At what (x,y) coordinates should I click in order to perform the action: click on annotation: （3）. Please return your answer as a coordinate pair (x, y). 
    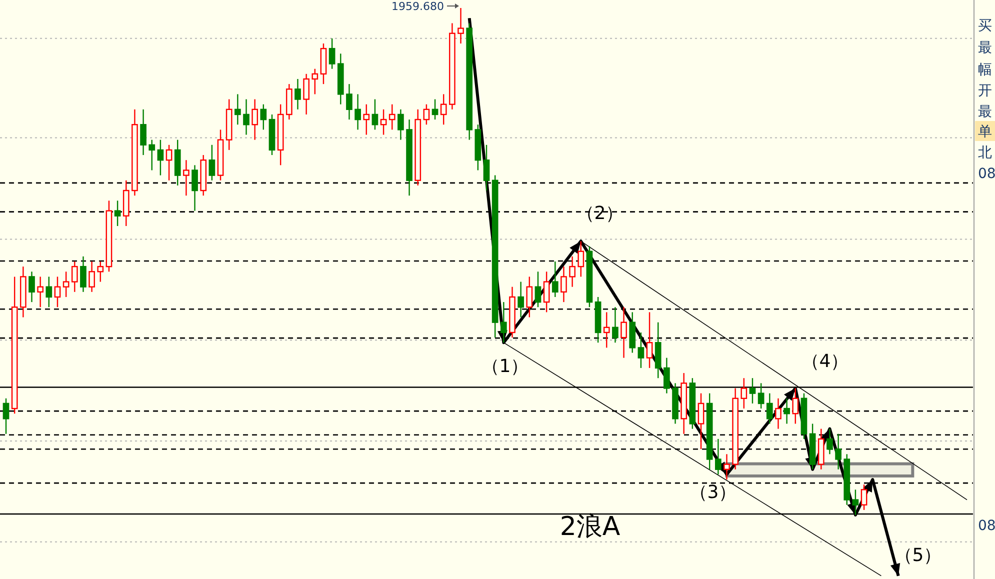
    Looking at the image, I should click on (713, 492).